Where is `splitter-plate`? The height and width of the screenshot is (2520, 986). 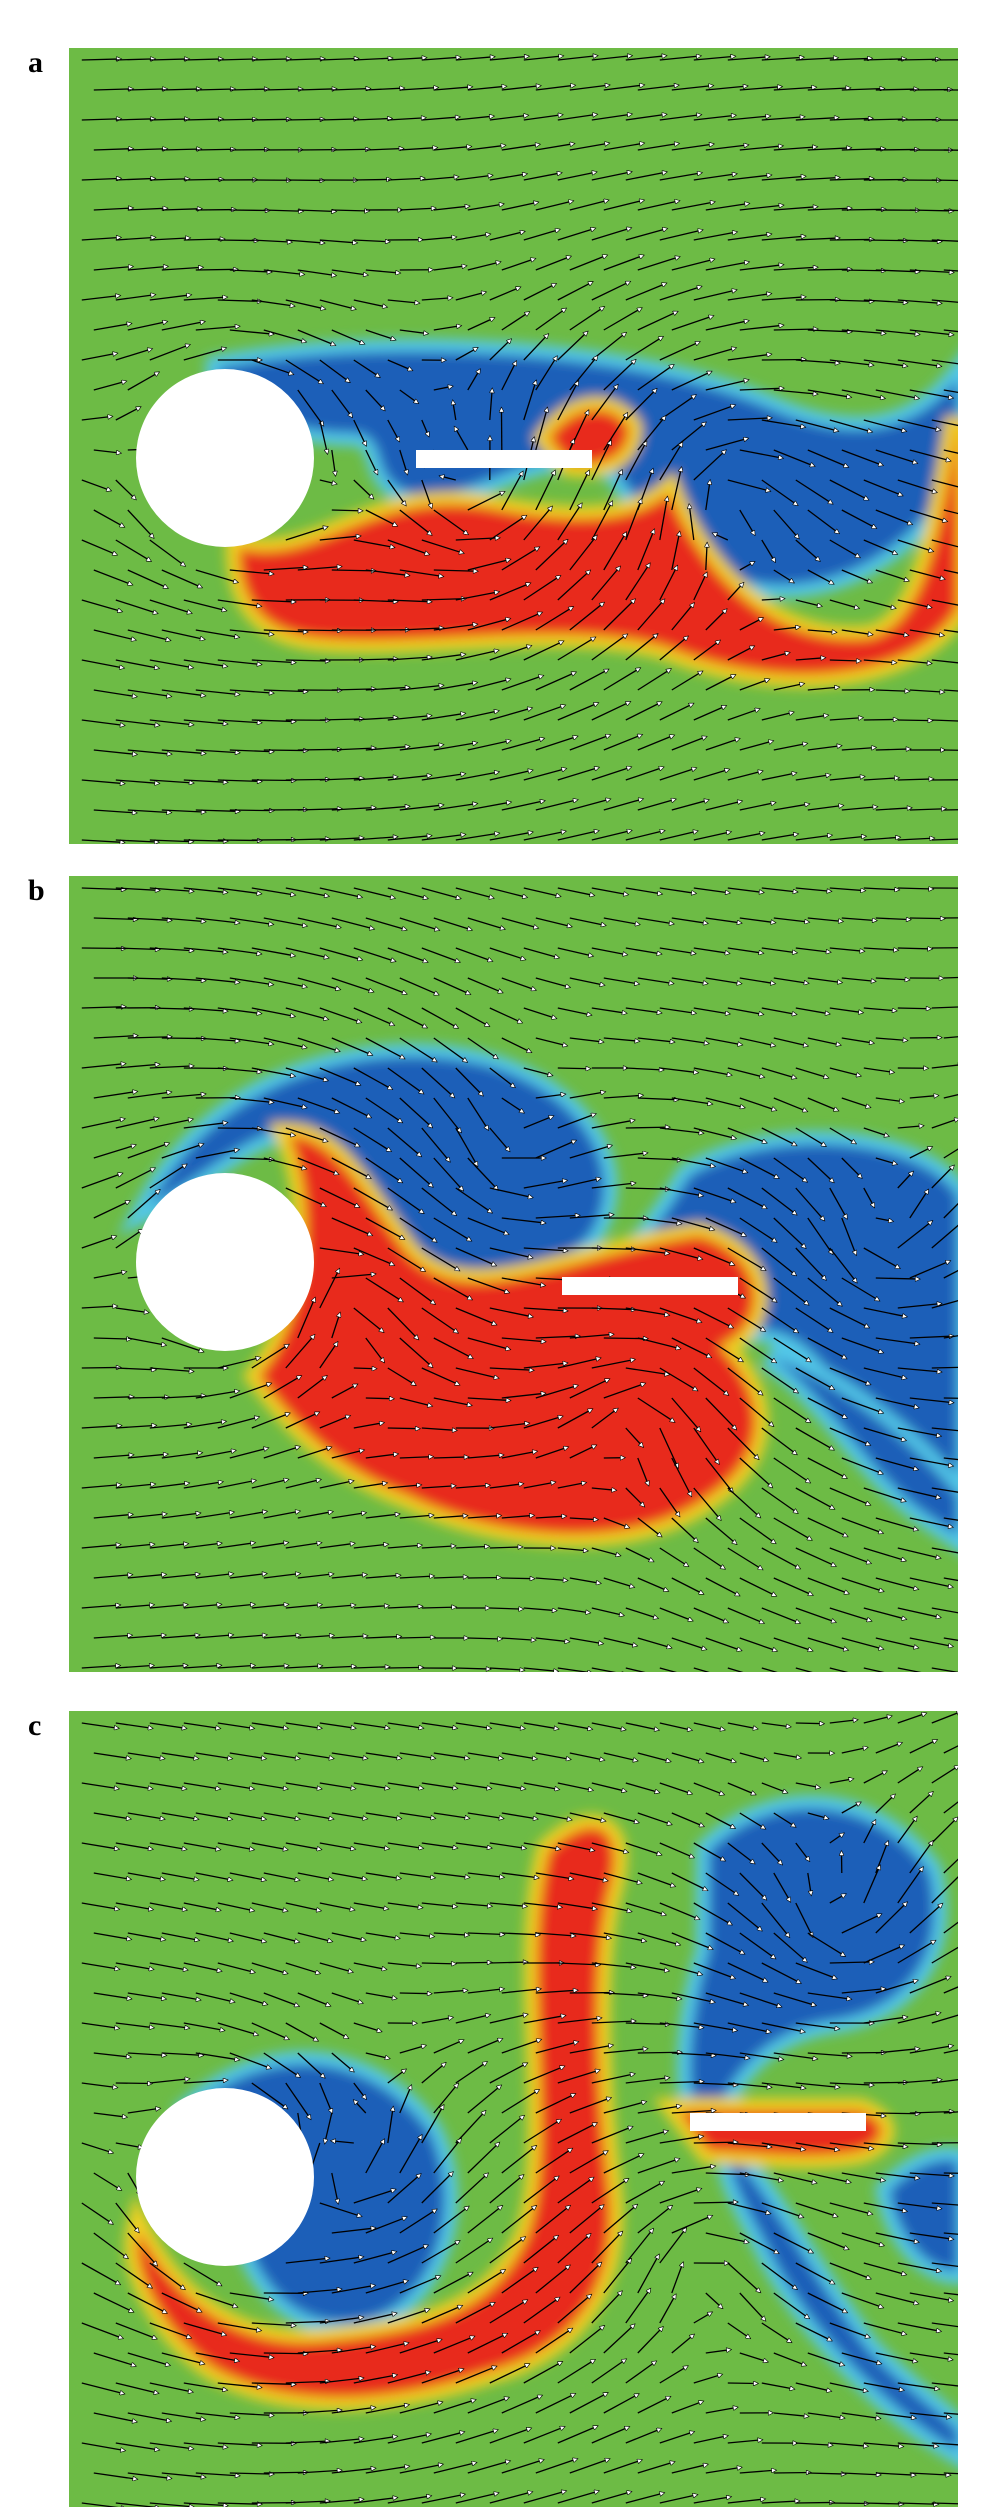
splitter-plate is located at coordinates (504, 459).